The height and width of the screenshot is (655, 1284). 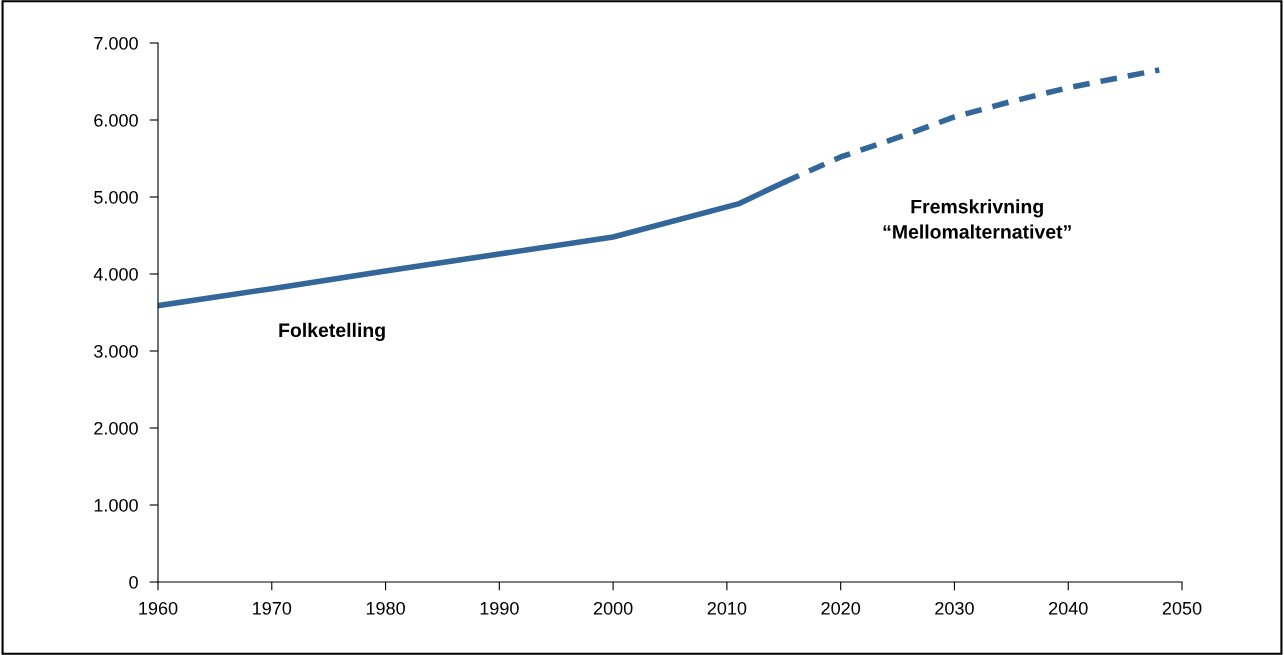 I want to click on x-tick-label: 2050, so click(x=1182, y=608).